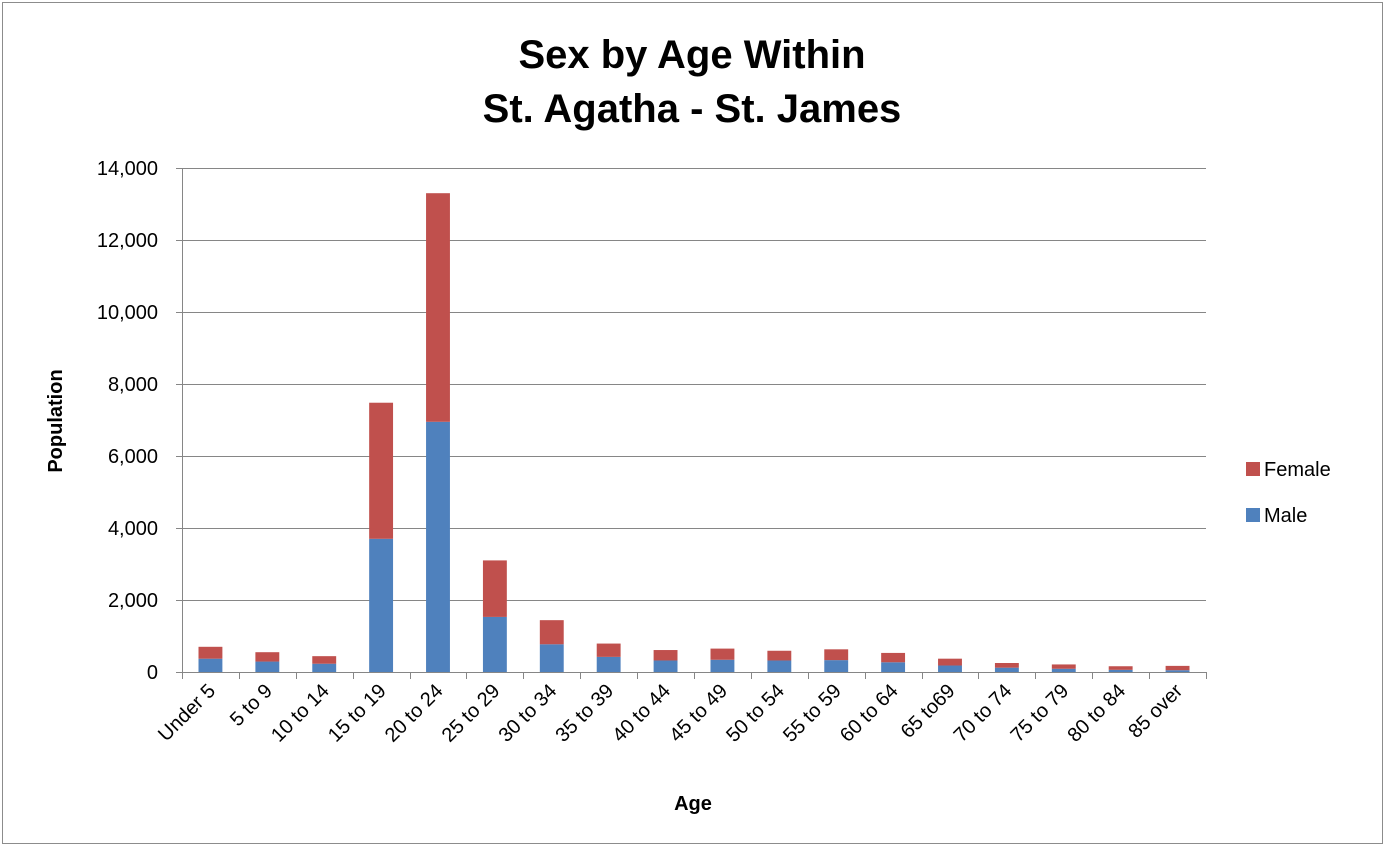 The width and height of the screenshot is (1385, 846). What do you see at coordinates (698, 713) in the screenshot?
I see `x-tick-label: 45 to 49` at bounding box center [698, 713].